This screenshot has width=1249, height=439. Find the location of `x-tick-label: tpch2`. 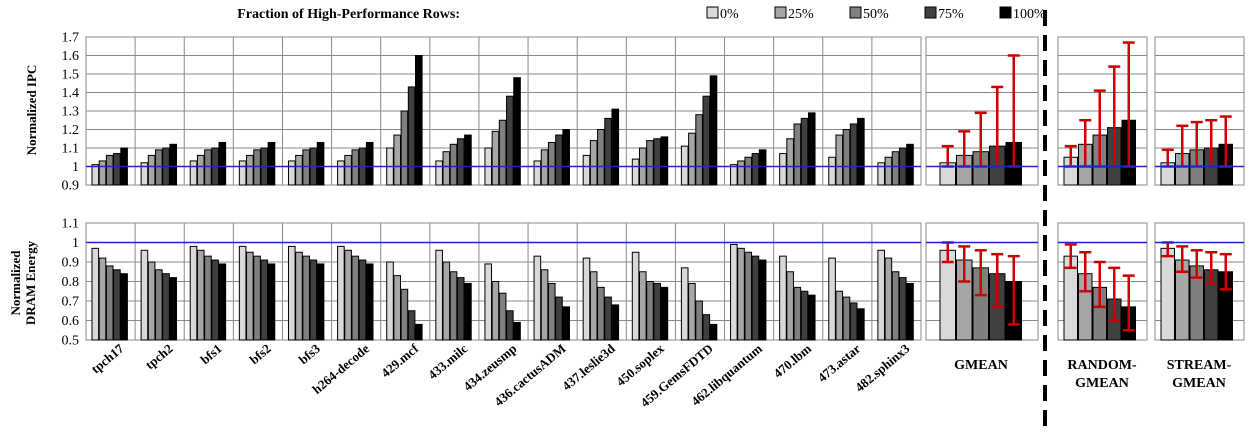

x-tick-label: tpch2 is located at coordinates (158, 356).